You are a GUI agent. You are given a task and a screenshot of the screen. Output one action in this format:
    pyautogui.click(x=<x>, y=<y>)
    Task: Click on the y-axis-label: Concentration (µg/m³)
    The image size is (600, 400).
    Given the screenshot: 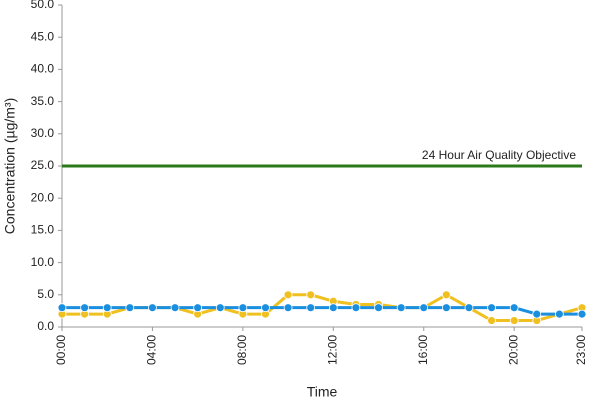 What is the action you would take?
    pyautogui.click(x=10, y=166)
    